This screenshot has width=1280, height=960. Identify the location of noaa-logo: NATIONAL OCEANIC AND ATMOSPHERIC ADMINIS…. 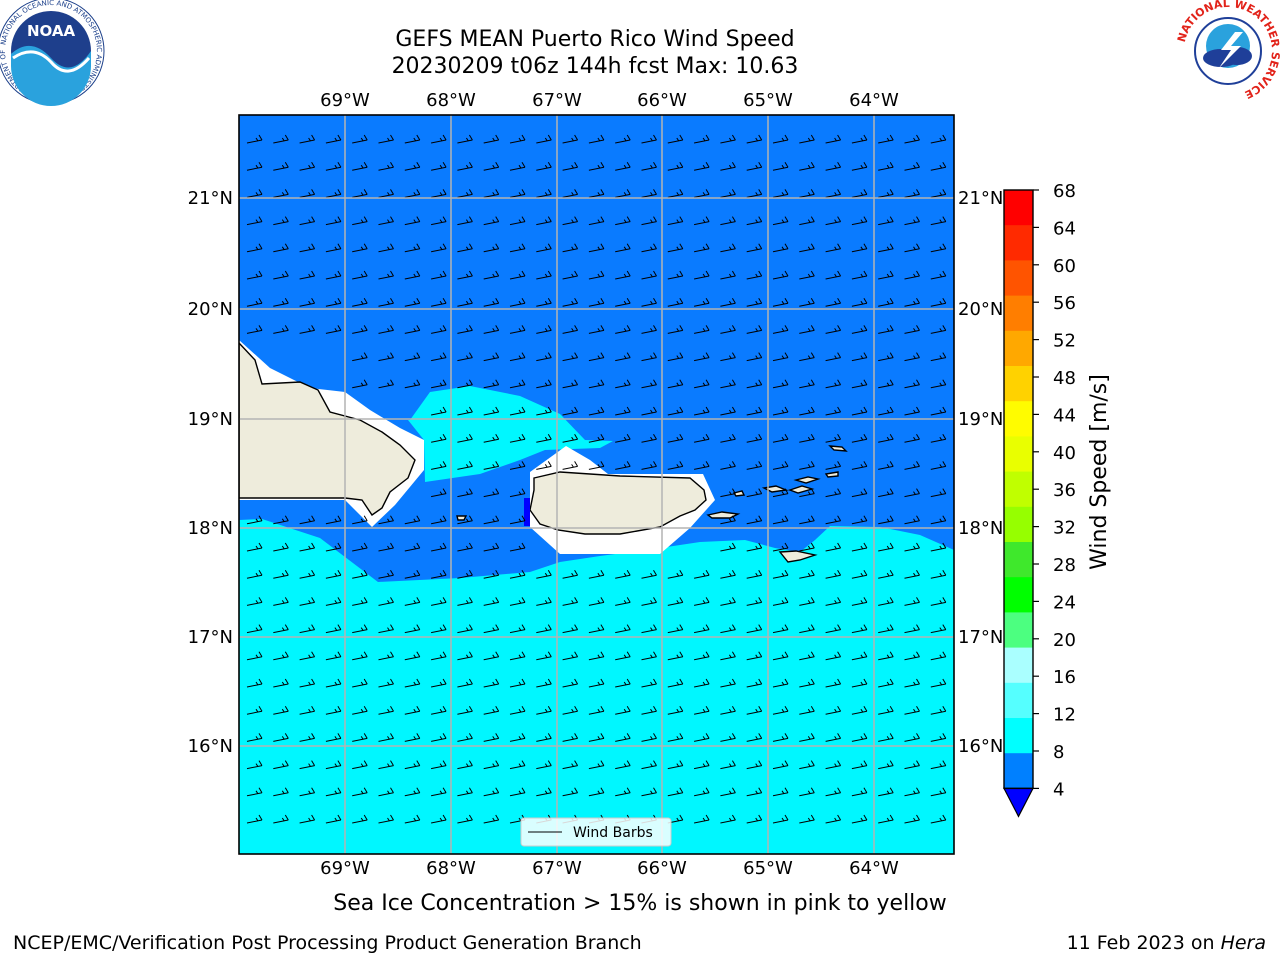
(52, 53).